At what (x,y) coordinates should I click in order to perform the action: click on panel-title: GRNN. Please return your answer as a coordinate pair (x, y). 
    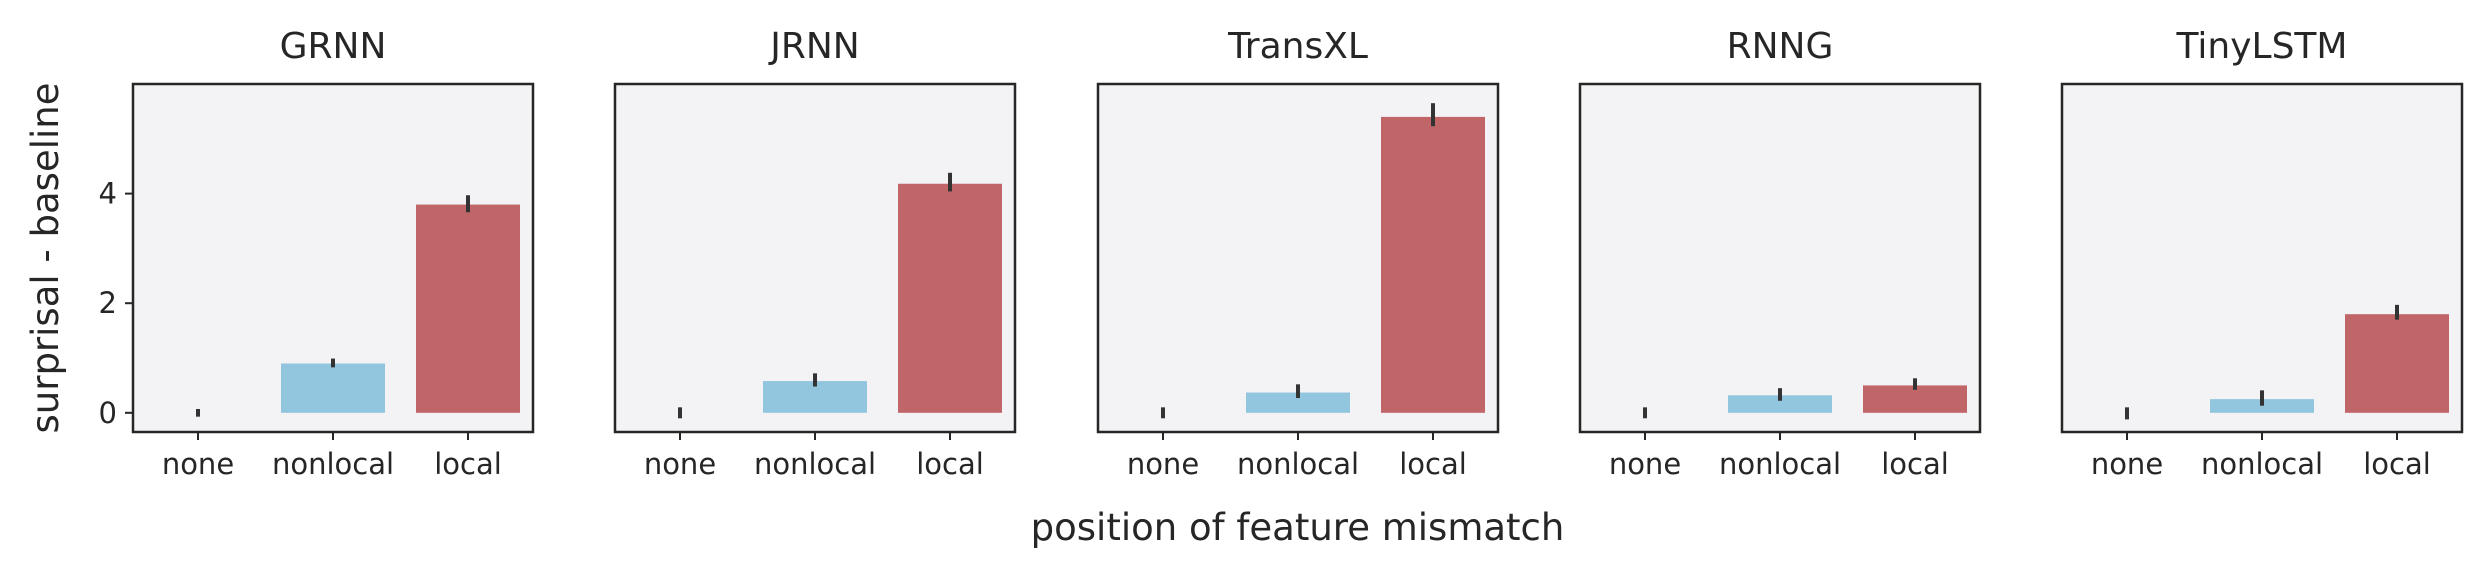
    Looking at the image, I should click on (333, 46).